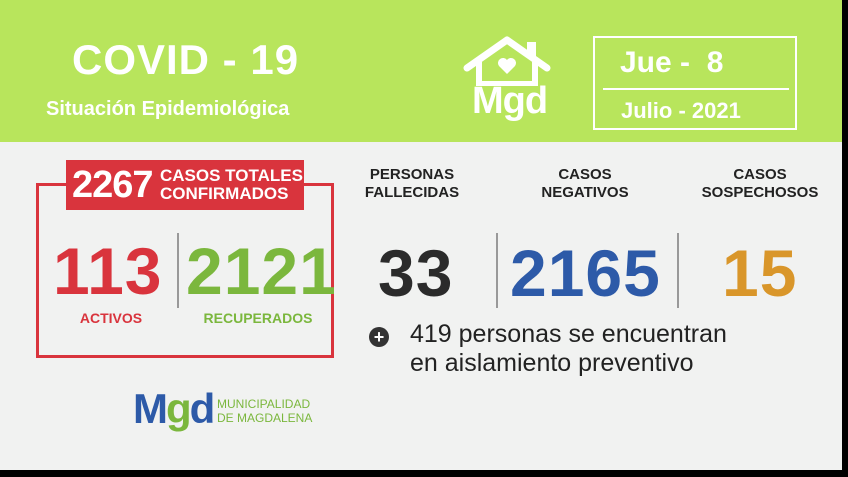 This screenshot has width=848, height=477. Describe the element at coordinates (186, 59) in the screenshot. I see `page-title: COVID - 19` at that location.